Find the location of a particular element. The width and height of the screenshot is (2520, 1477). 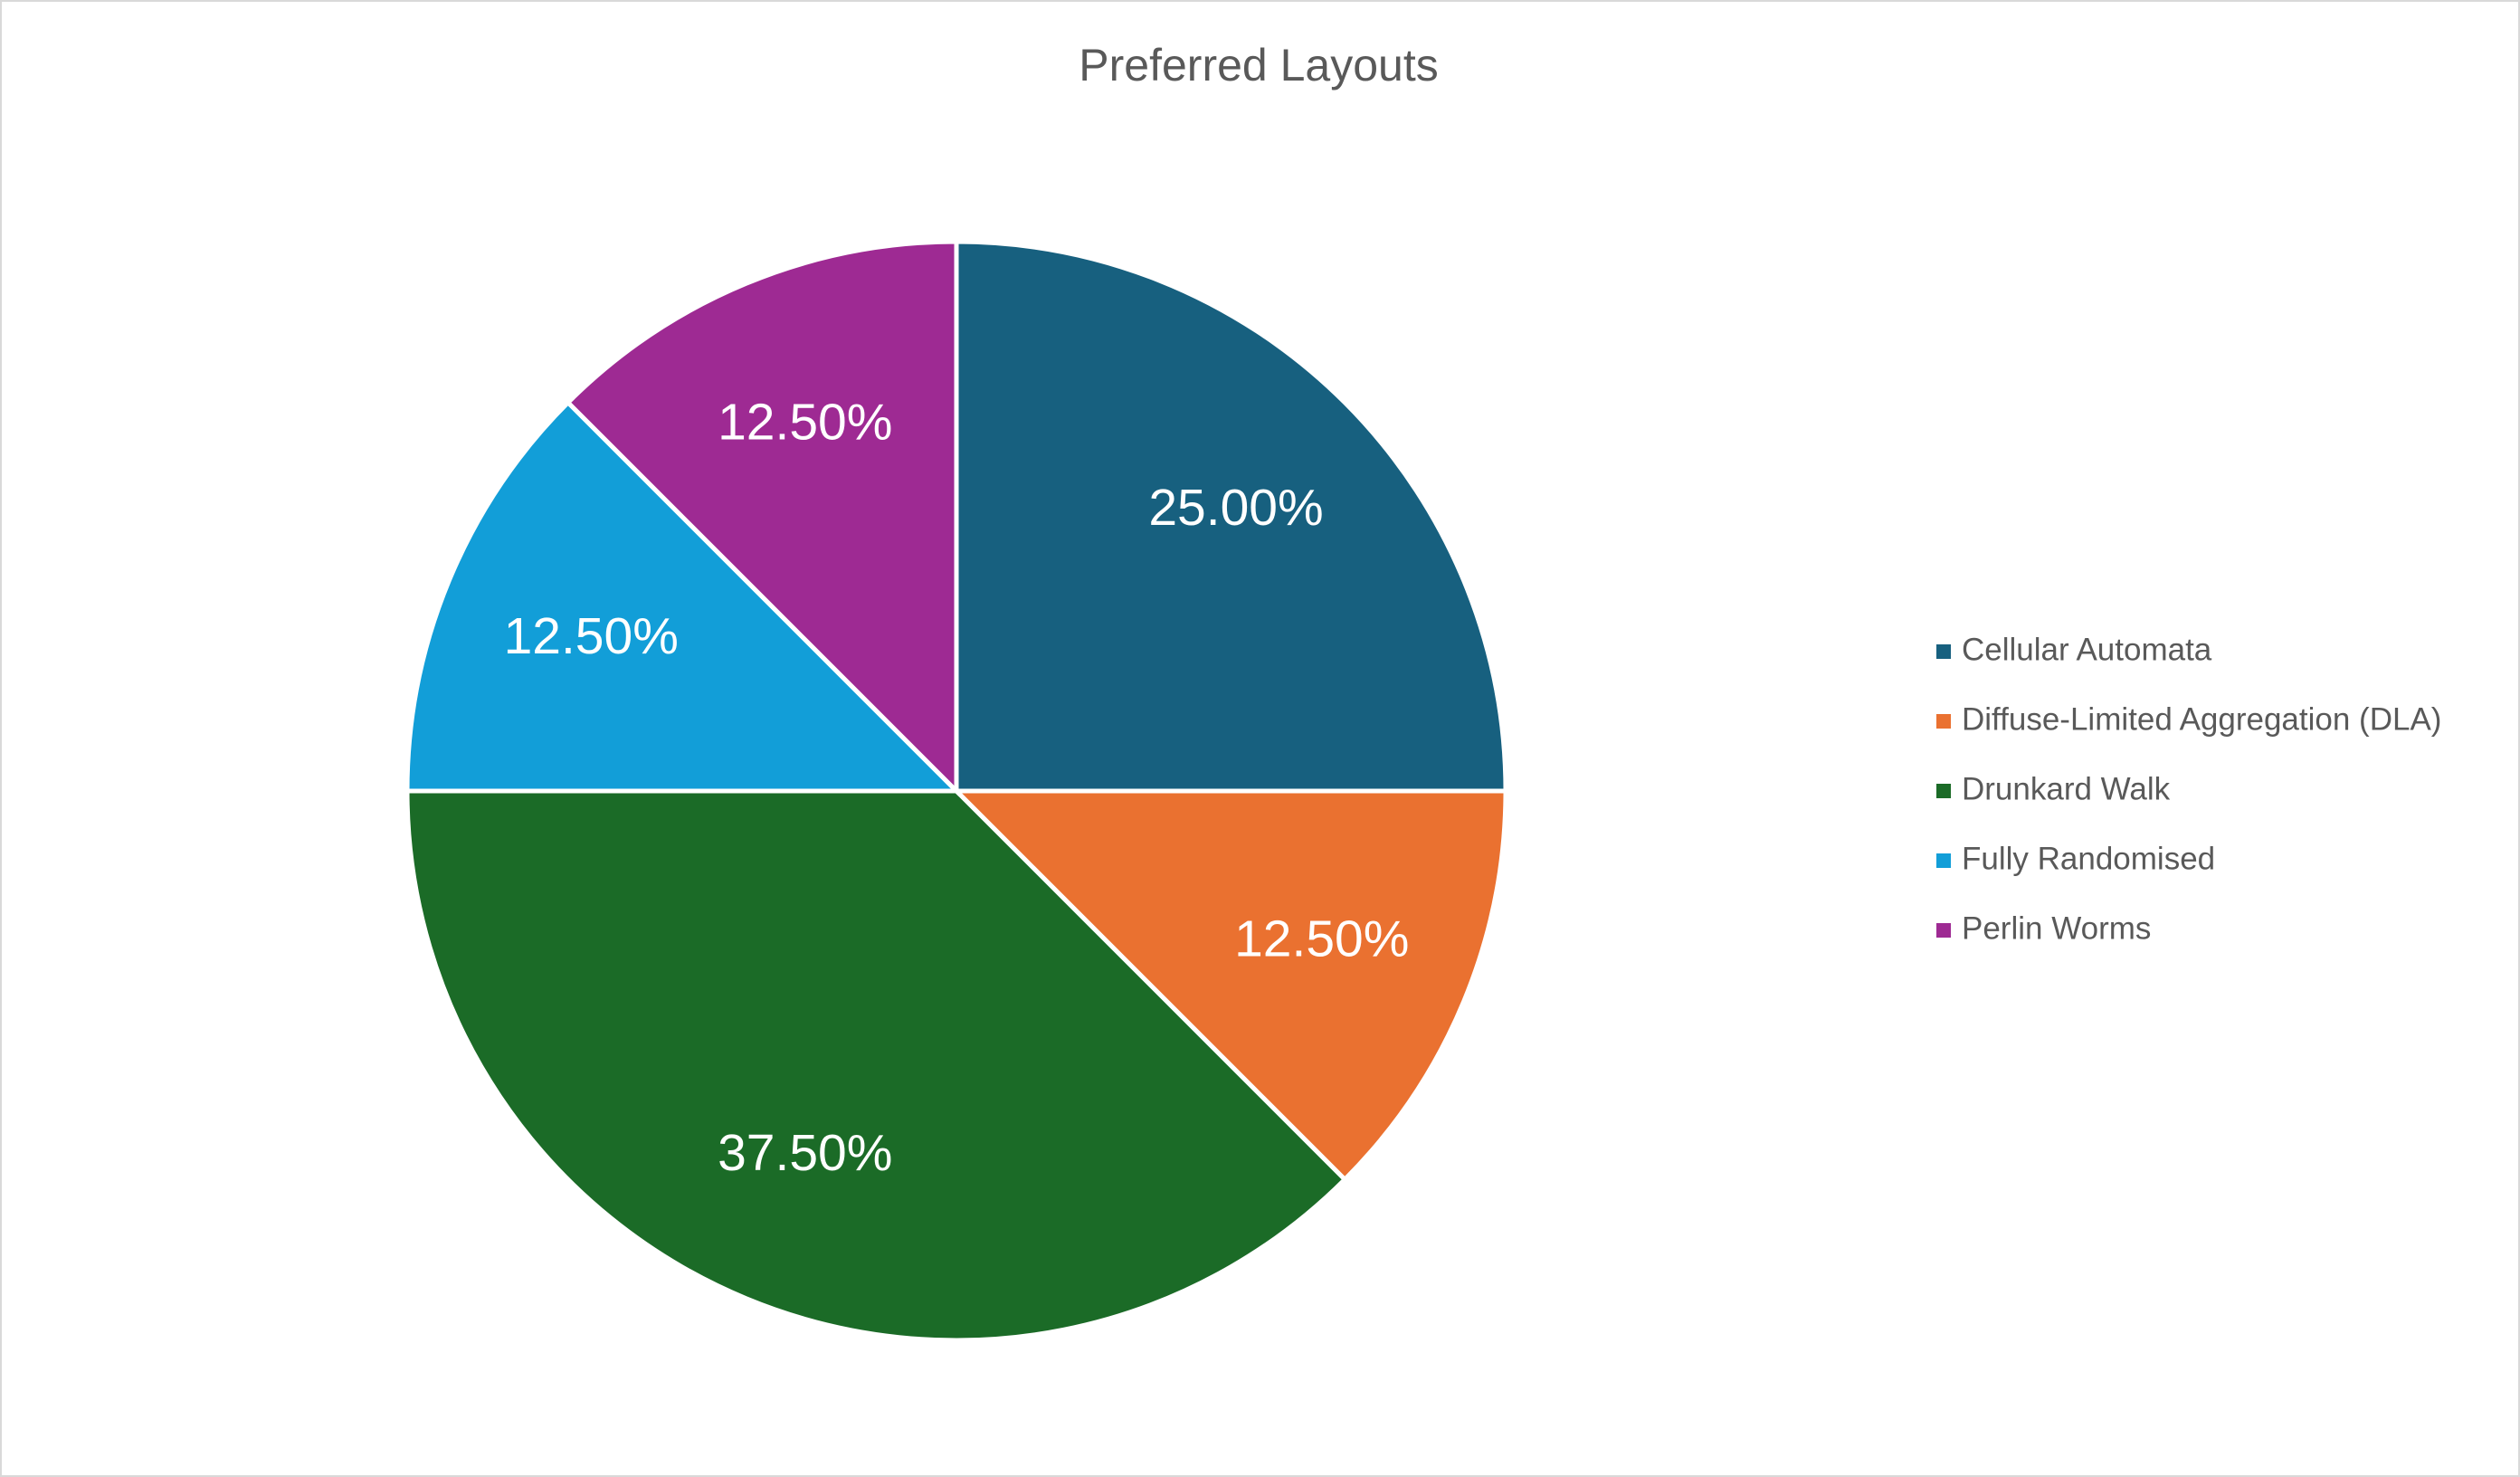

legend-label: Drunkard Walk is located at coordinates (2066, 788).